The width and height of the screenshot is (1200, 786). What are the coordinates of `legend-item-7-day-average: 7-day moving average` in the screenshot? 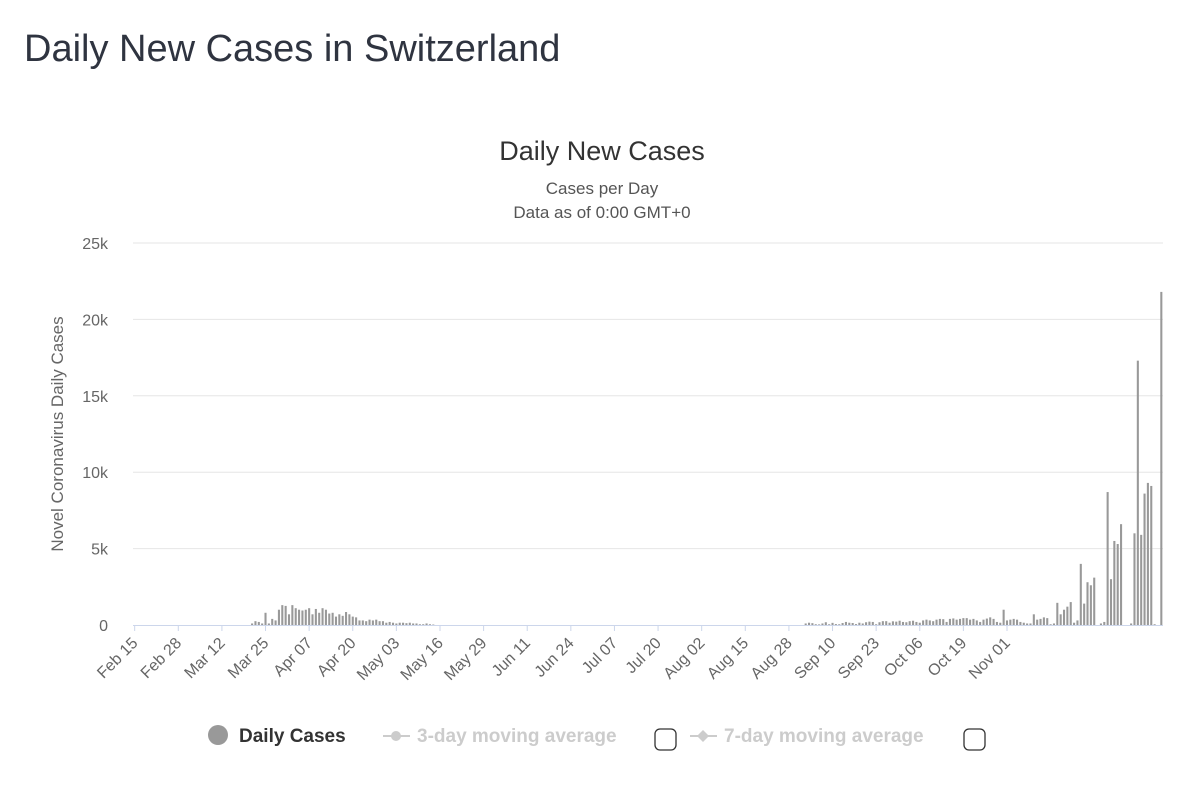 It's located at (807, 736).